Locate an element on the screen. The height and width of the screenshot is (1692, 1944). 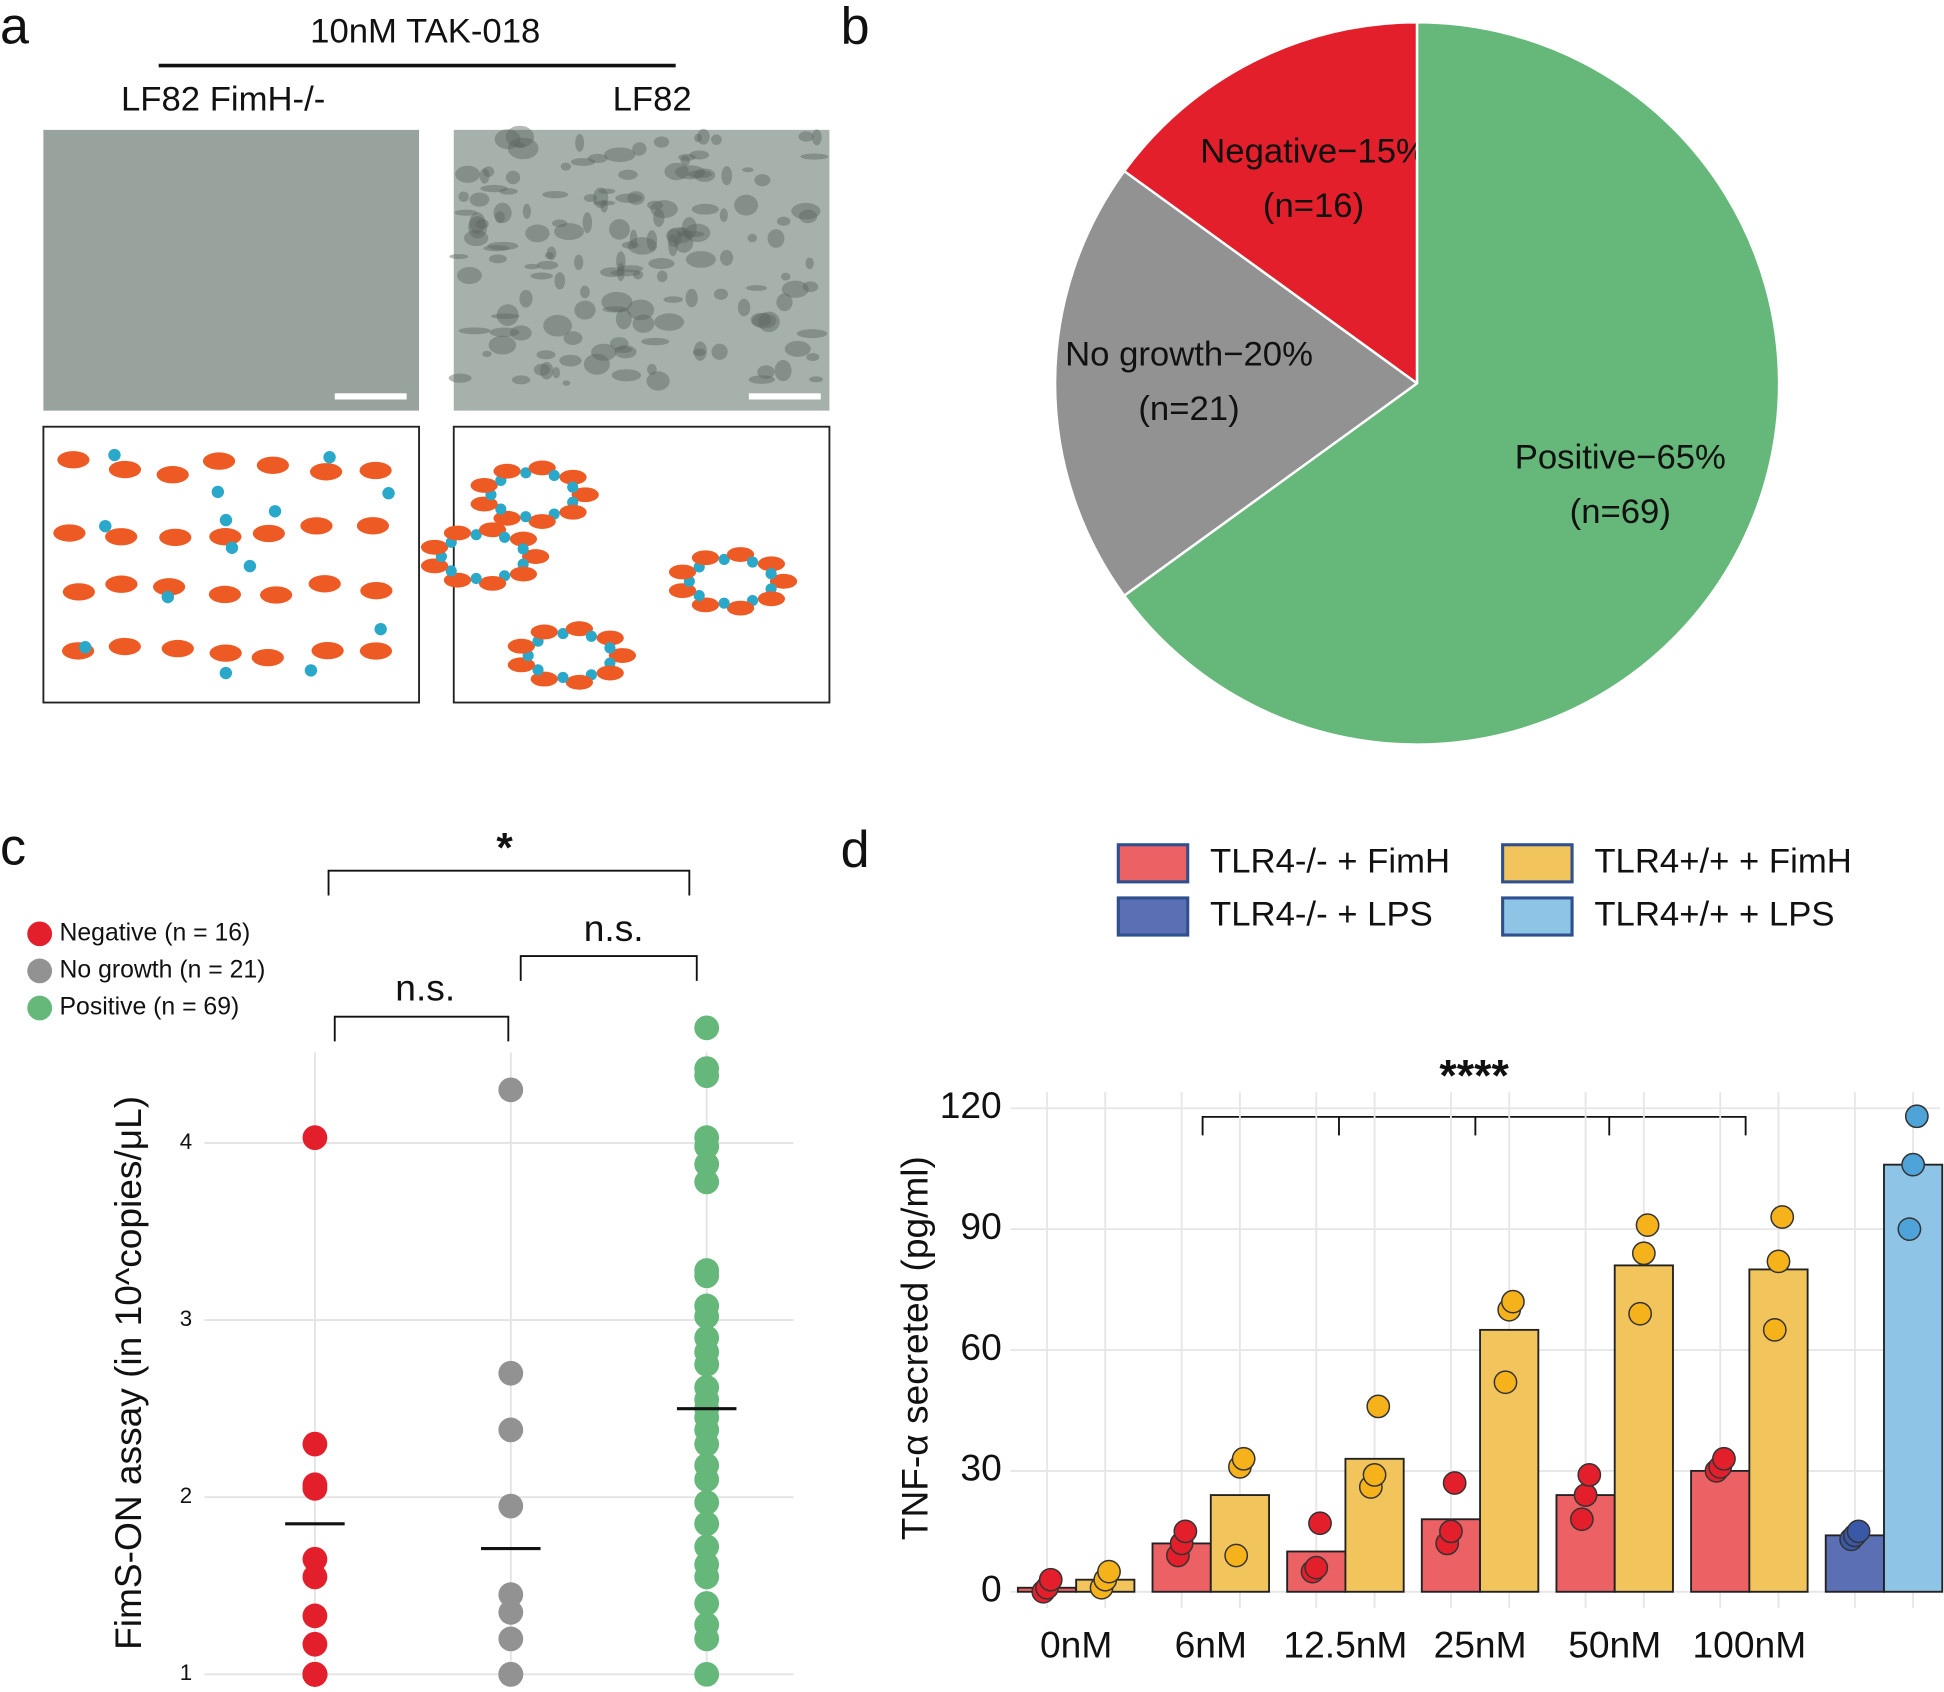
pie-slice is located at coordinates (1451, 383).